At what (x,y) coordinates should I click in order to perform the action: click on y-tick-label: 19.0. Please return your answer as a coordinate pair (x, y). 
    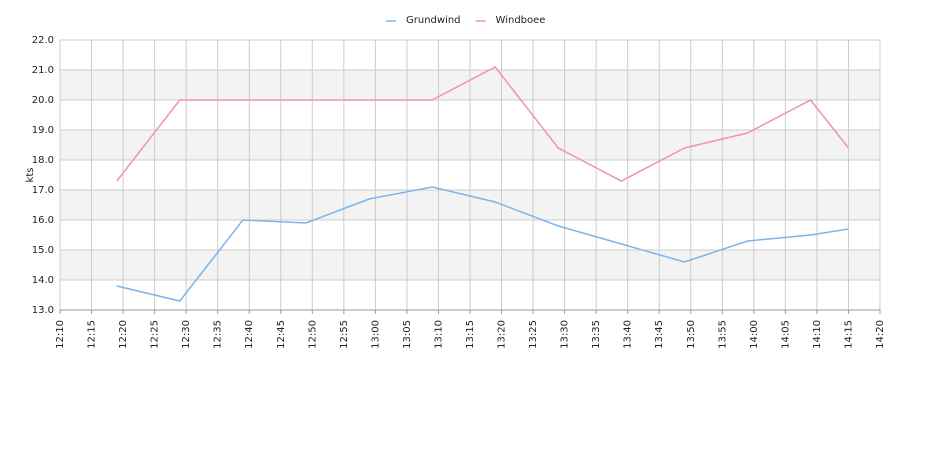
    Looking at the image, I should click on (43, 130).